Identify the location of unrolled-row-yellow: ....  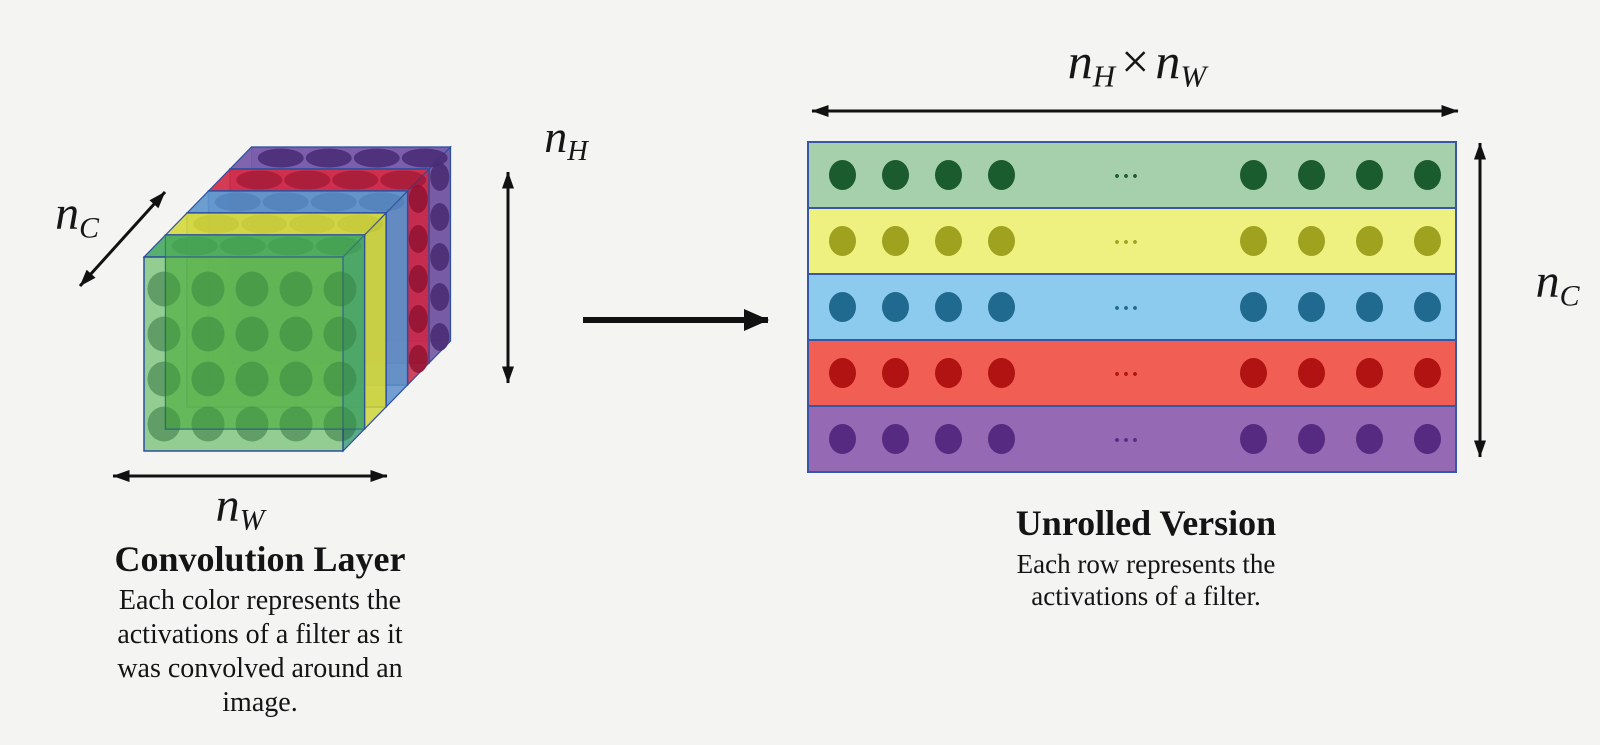
(1132, 241).